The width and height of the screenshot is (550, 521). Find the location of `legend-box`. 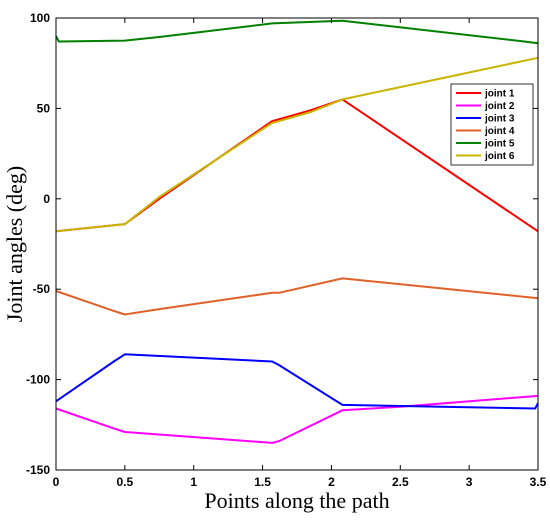

legend-box is located at coordinates (492, 124).